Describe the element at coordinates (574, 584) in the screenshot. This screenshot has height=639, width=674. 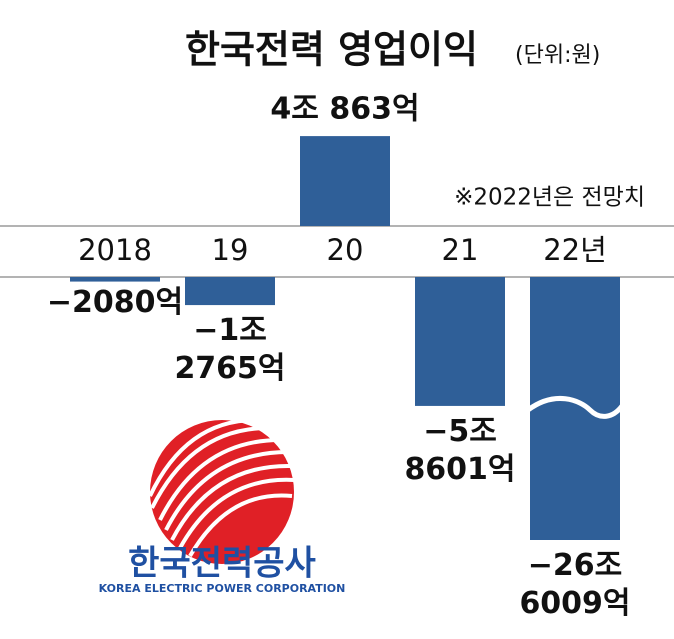
I see `value-label: −26조 6009억` at that location.